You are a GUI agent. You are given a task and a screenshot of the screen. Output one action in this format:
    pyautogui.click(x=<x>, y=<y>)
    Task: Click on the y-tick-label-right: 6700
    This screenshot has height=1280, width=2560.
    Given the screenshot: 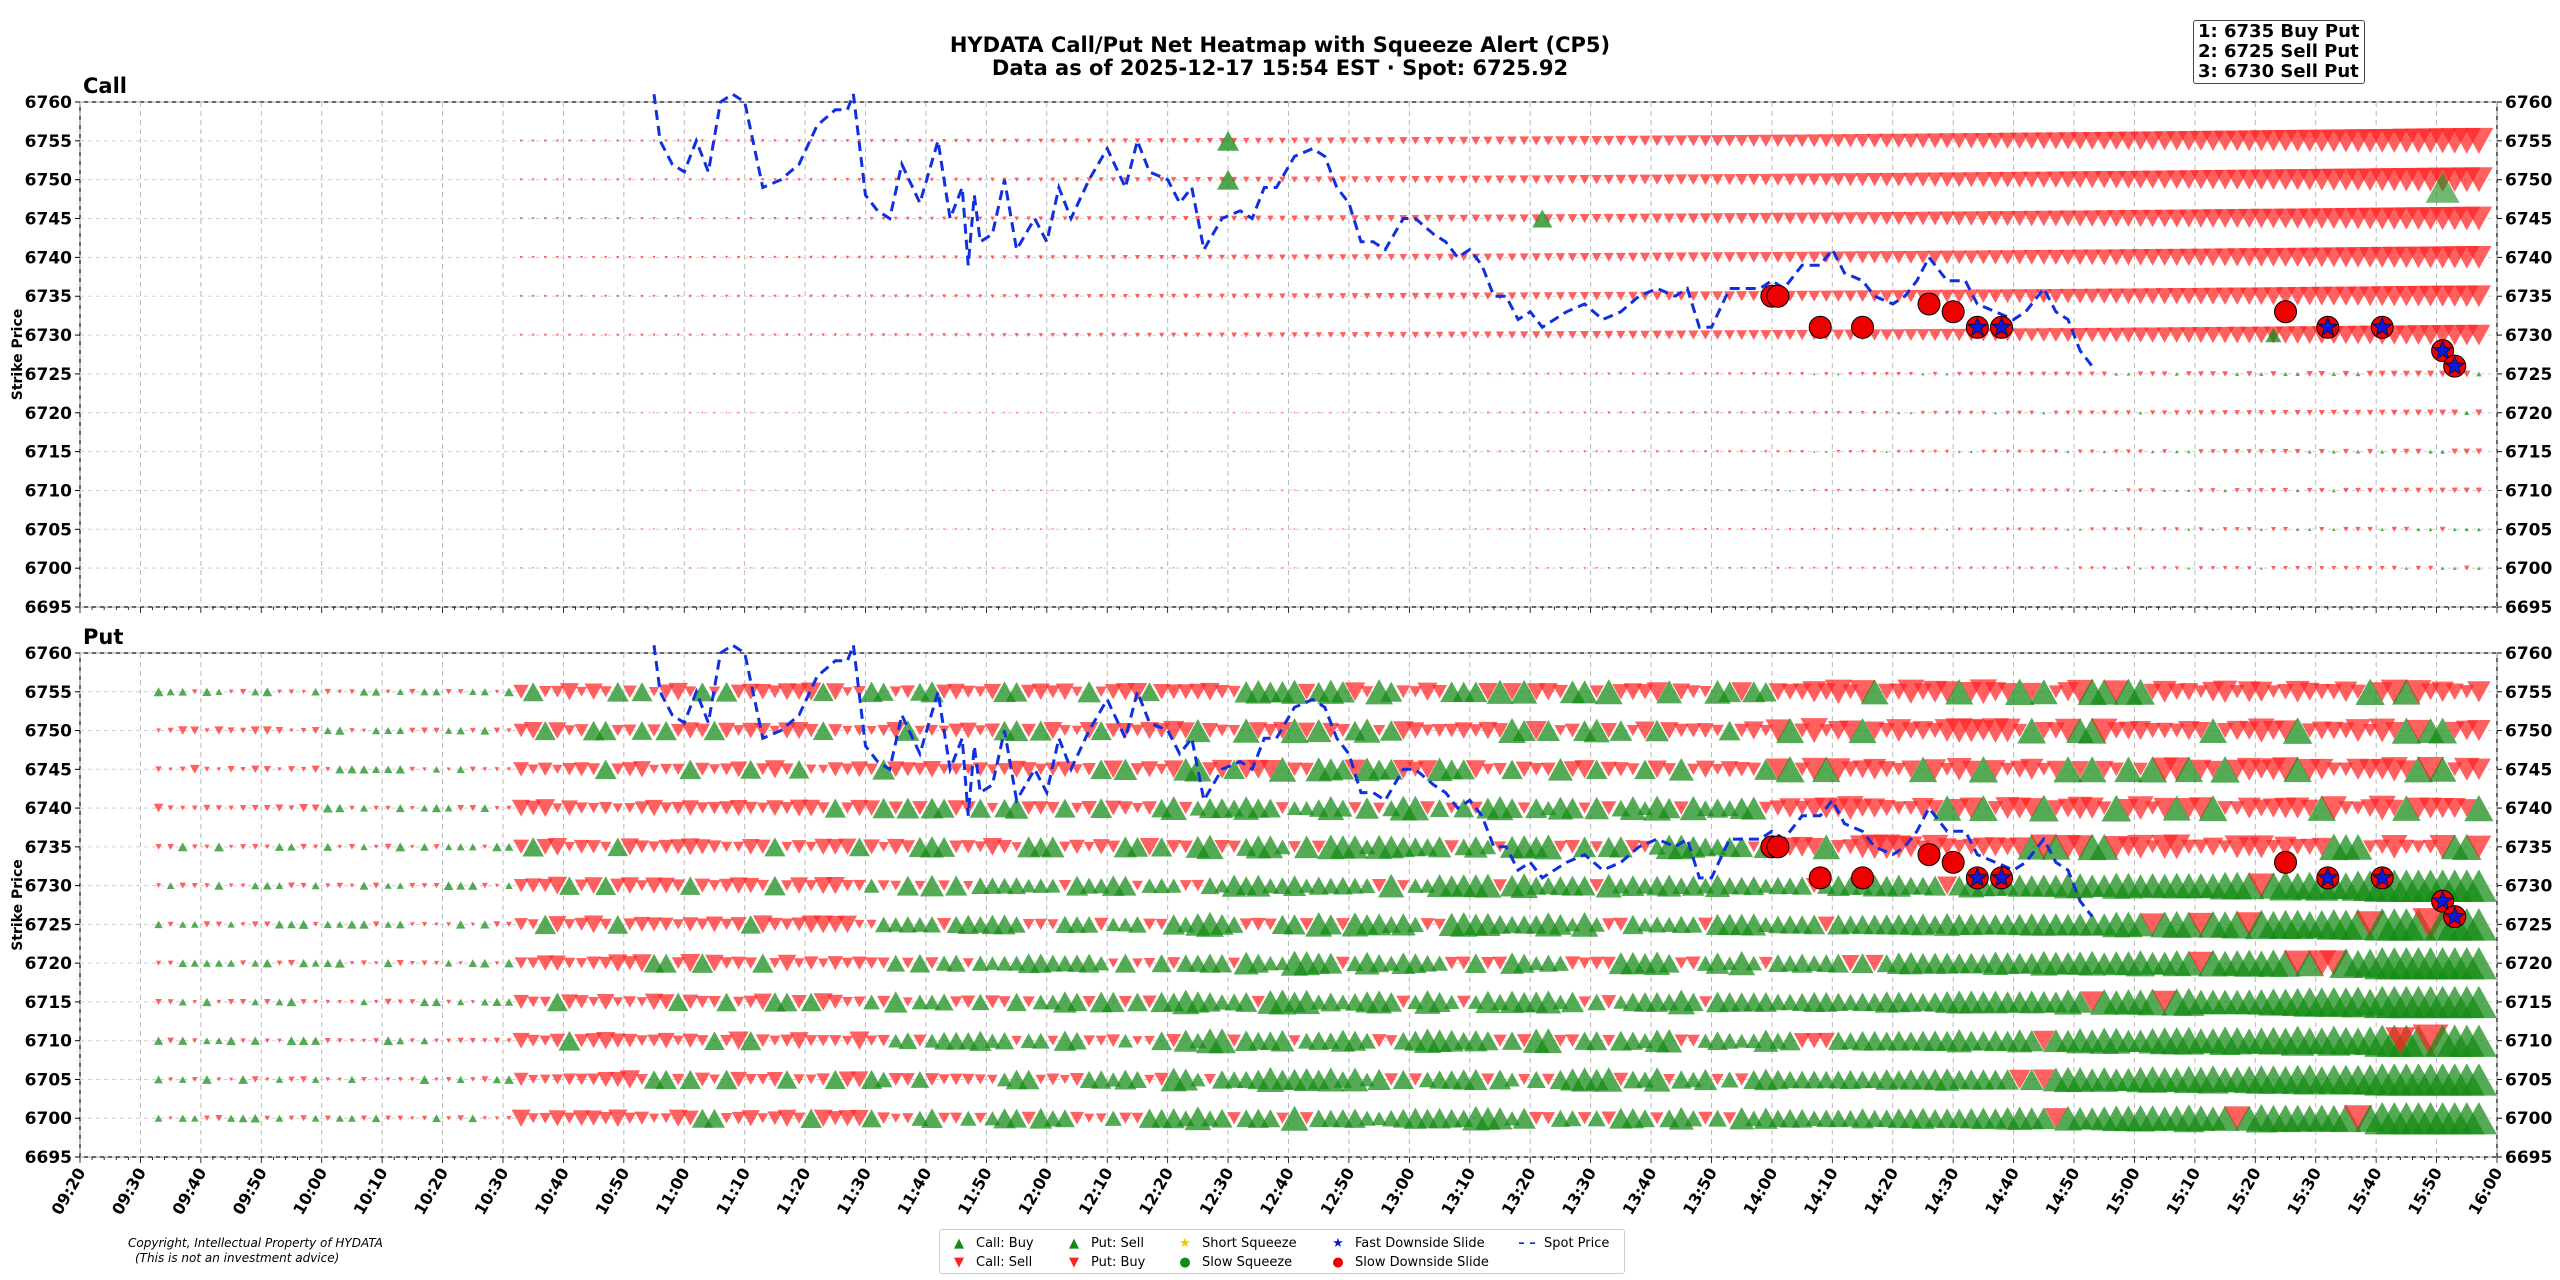 What is the action you would take?
    pyautogui.click(x=2528, y=569)
    